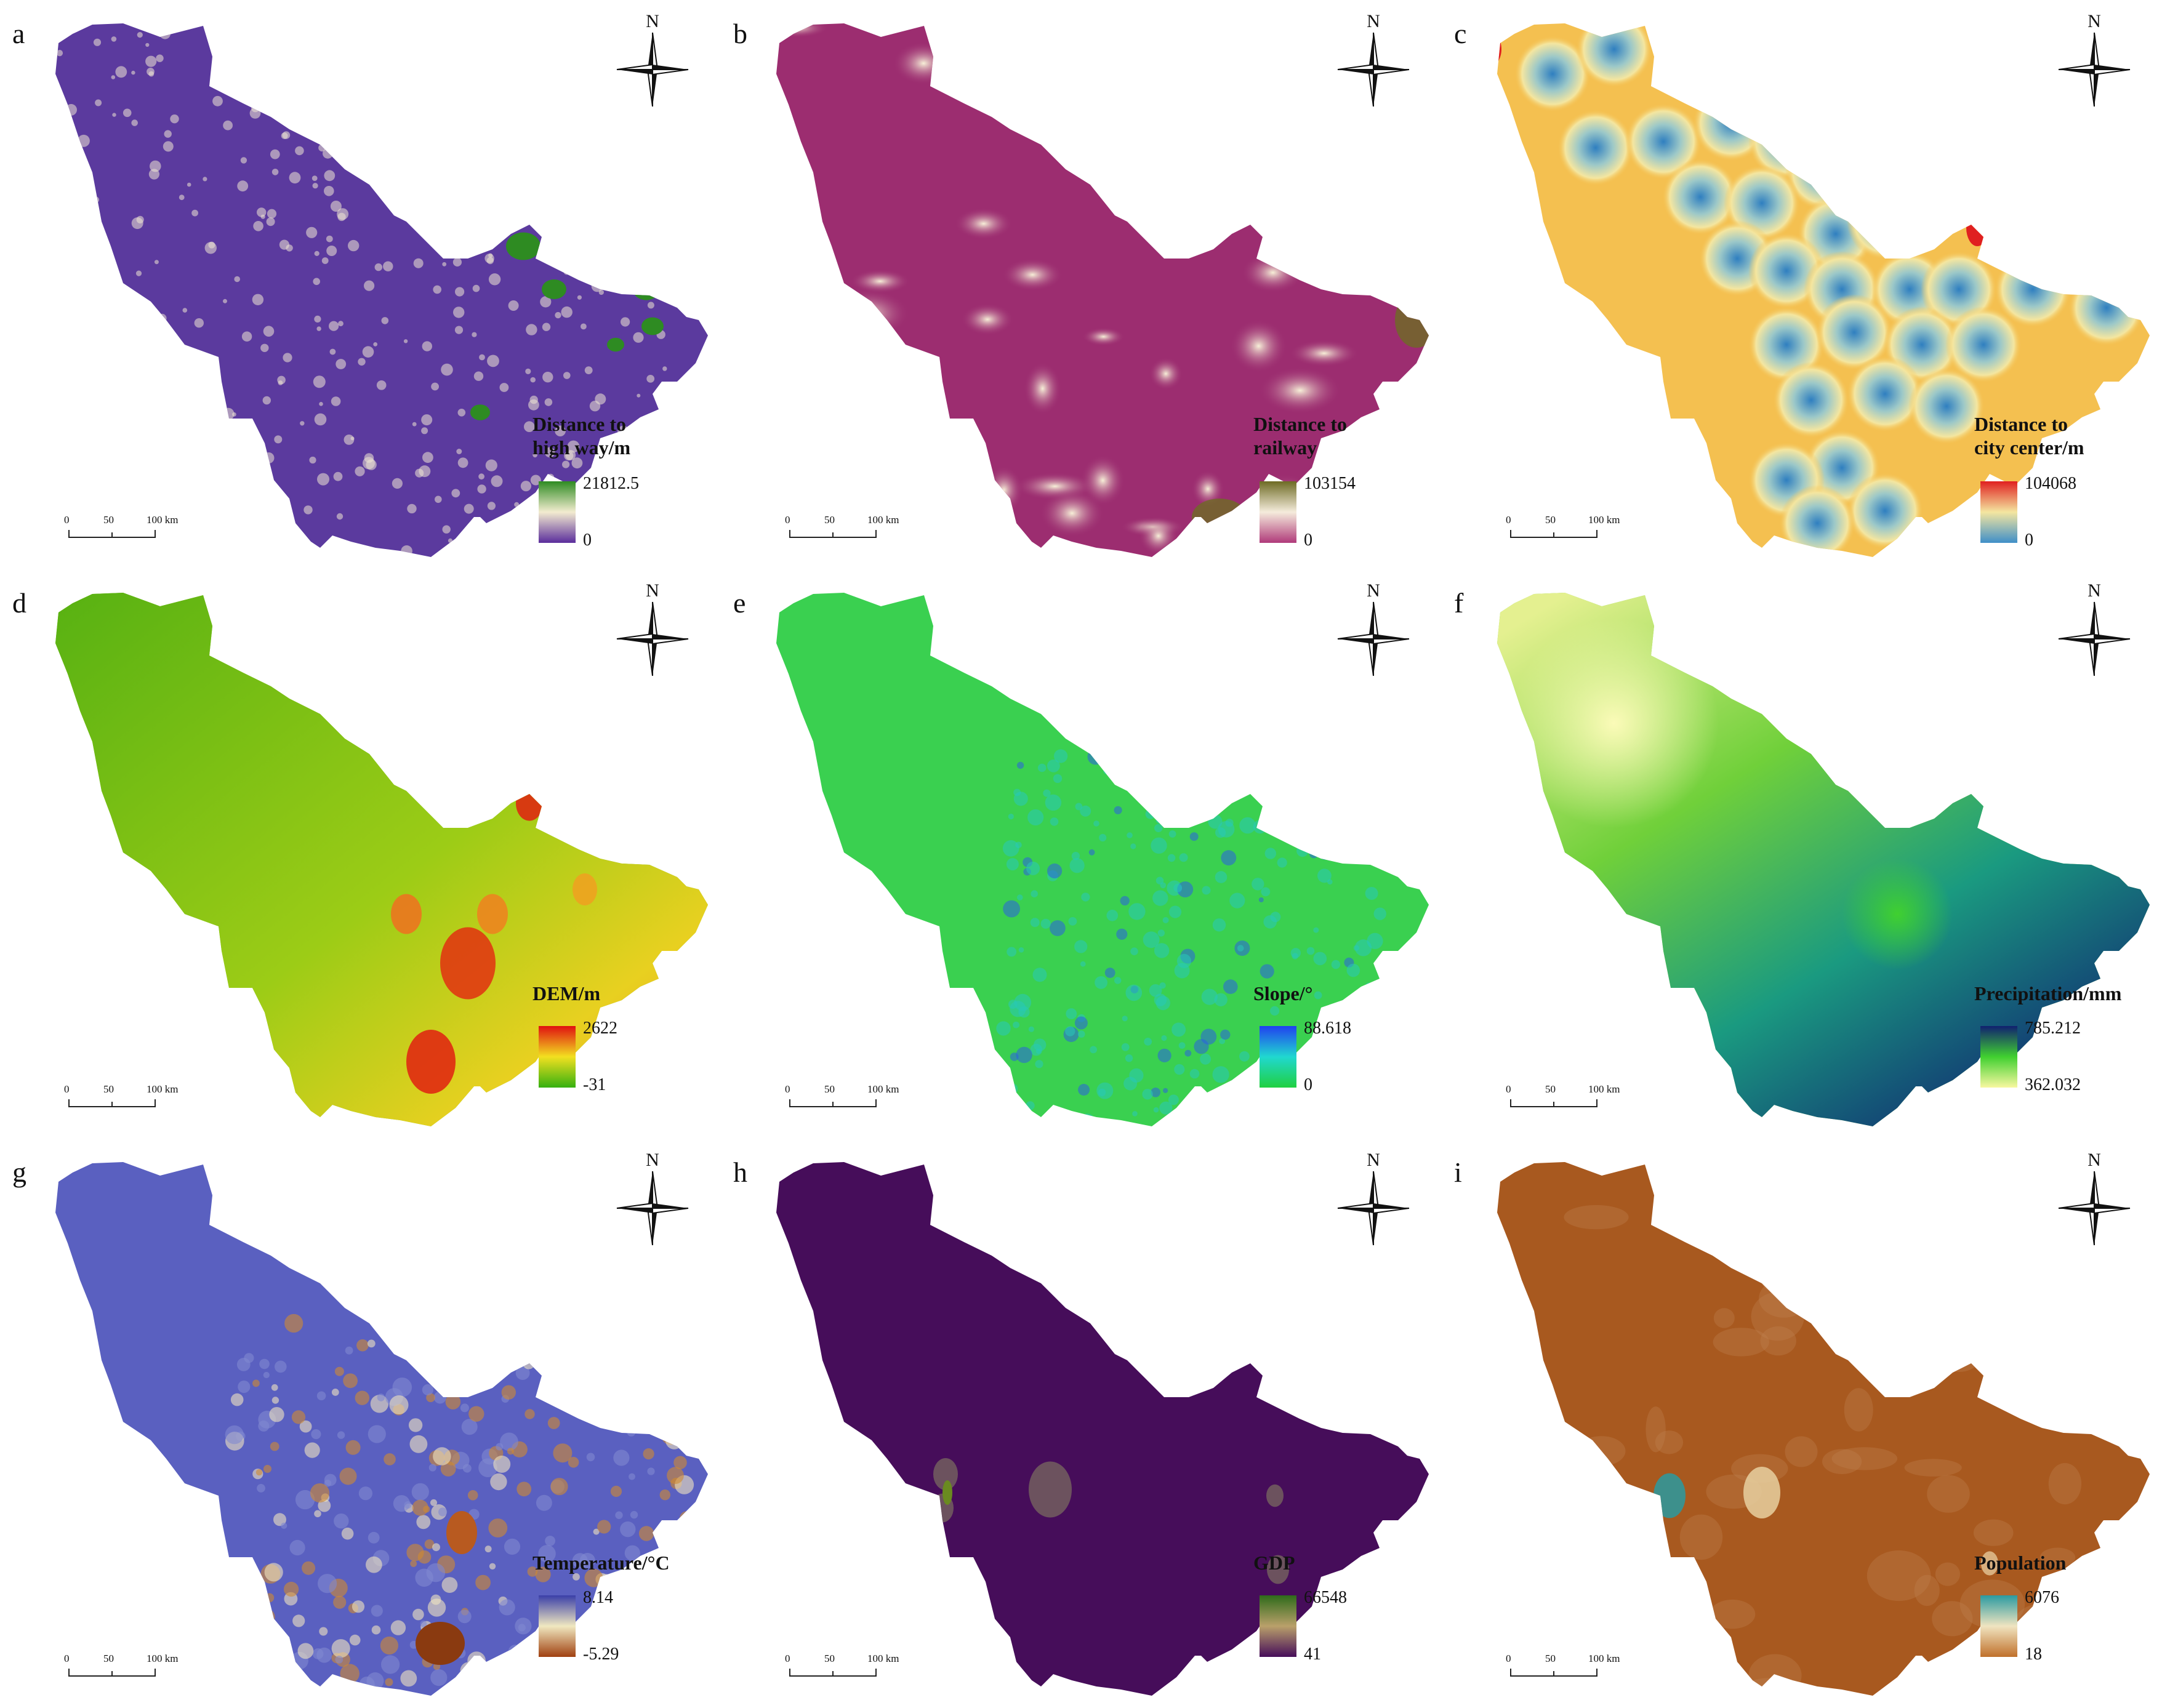 The height and width of the screenshot is (1708, 2162). Describe the element at coordinates (2053, 1084) in the screenshot. I see `legend-min: 362.032` at that location.